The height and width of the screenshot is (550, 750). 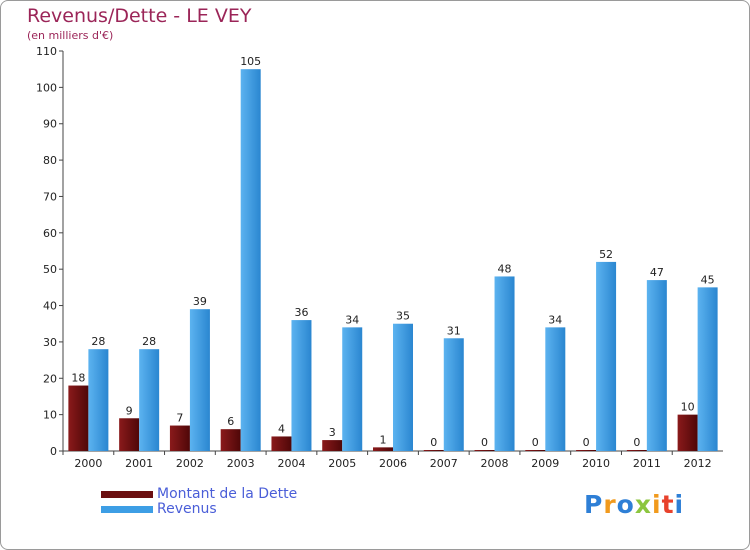 I want to click on logo-letter: r, so click(x=610, y=504).